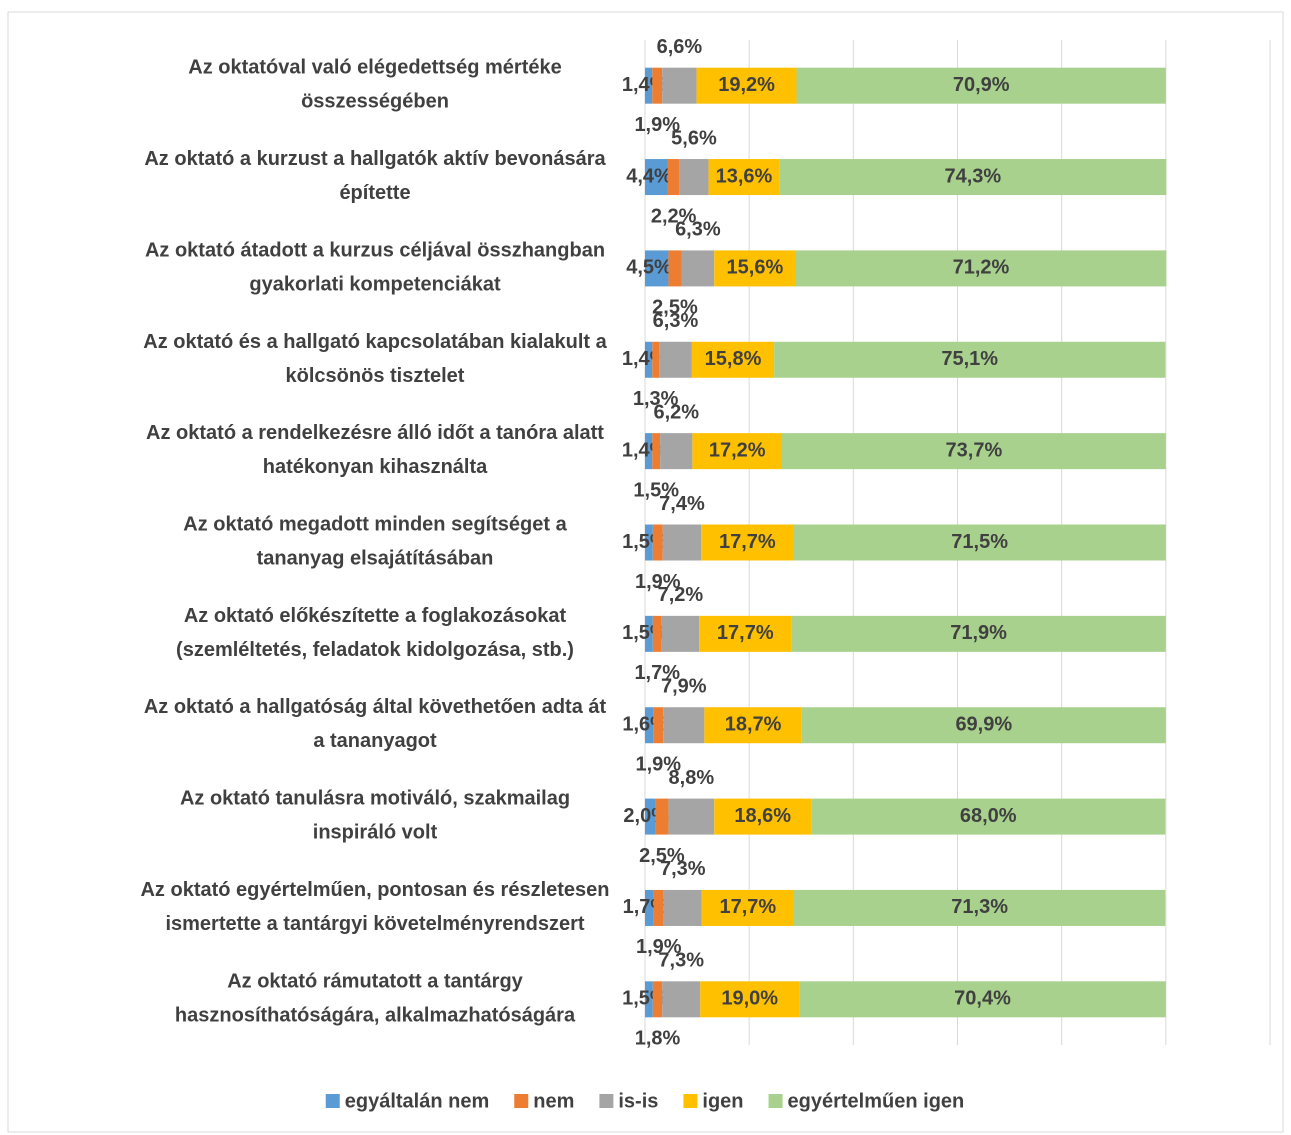 The height and width of the screenshot is (1135, 1291). Describe the element at coordinates (674, 216) in the screenshot. I see `value-label: 2,2%` at that location.